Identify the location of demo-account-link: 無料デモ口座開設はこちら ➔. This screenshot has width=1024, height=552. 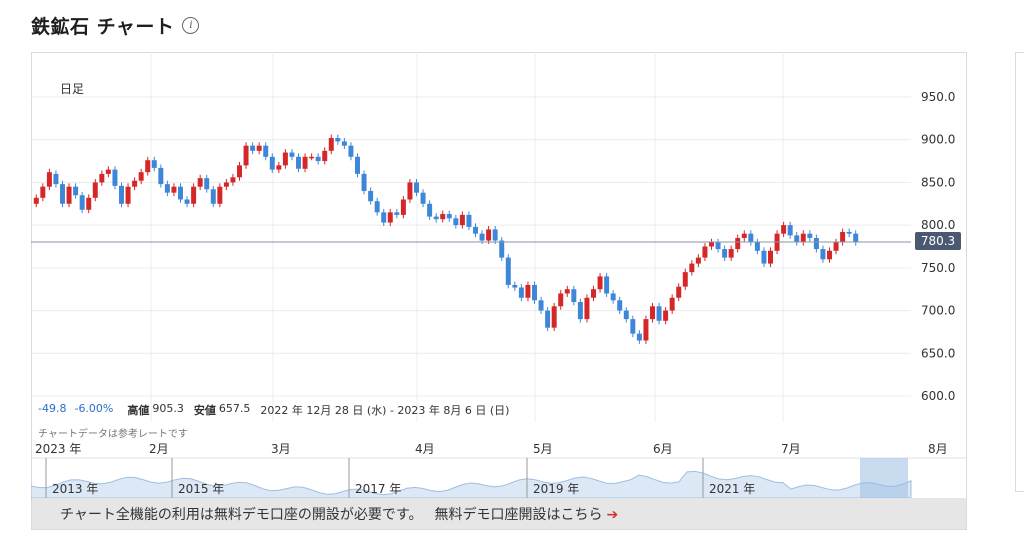
(526, 514).